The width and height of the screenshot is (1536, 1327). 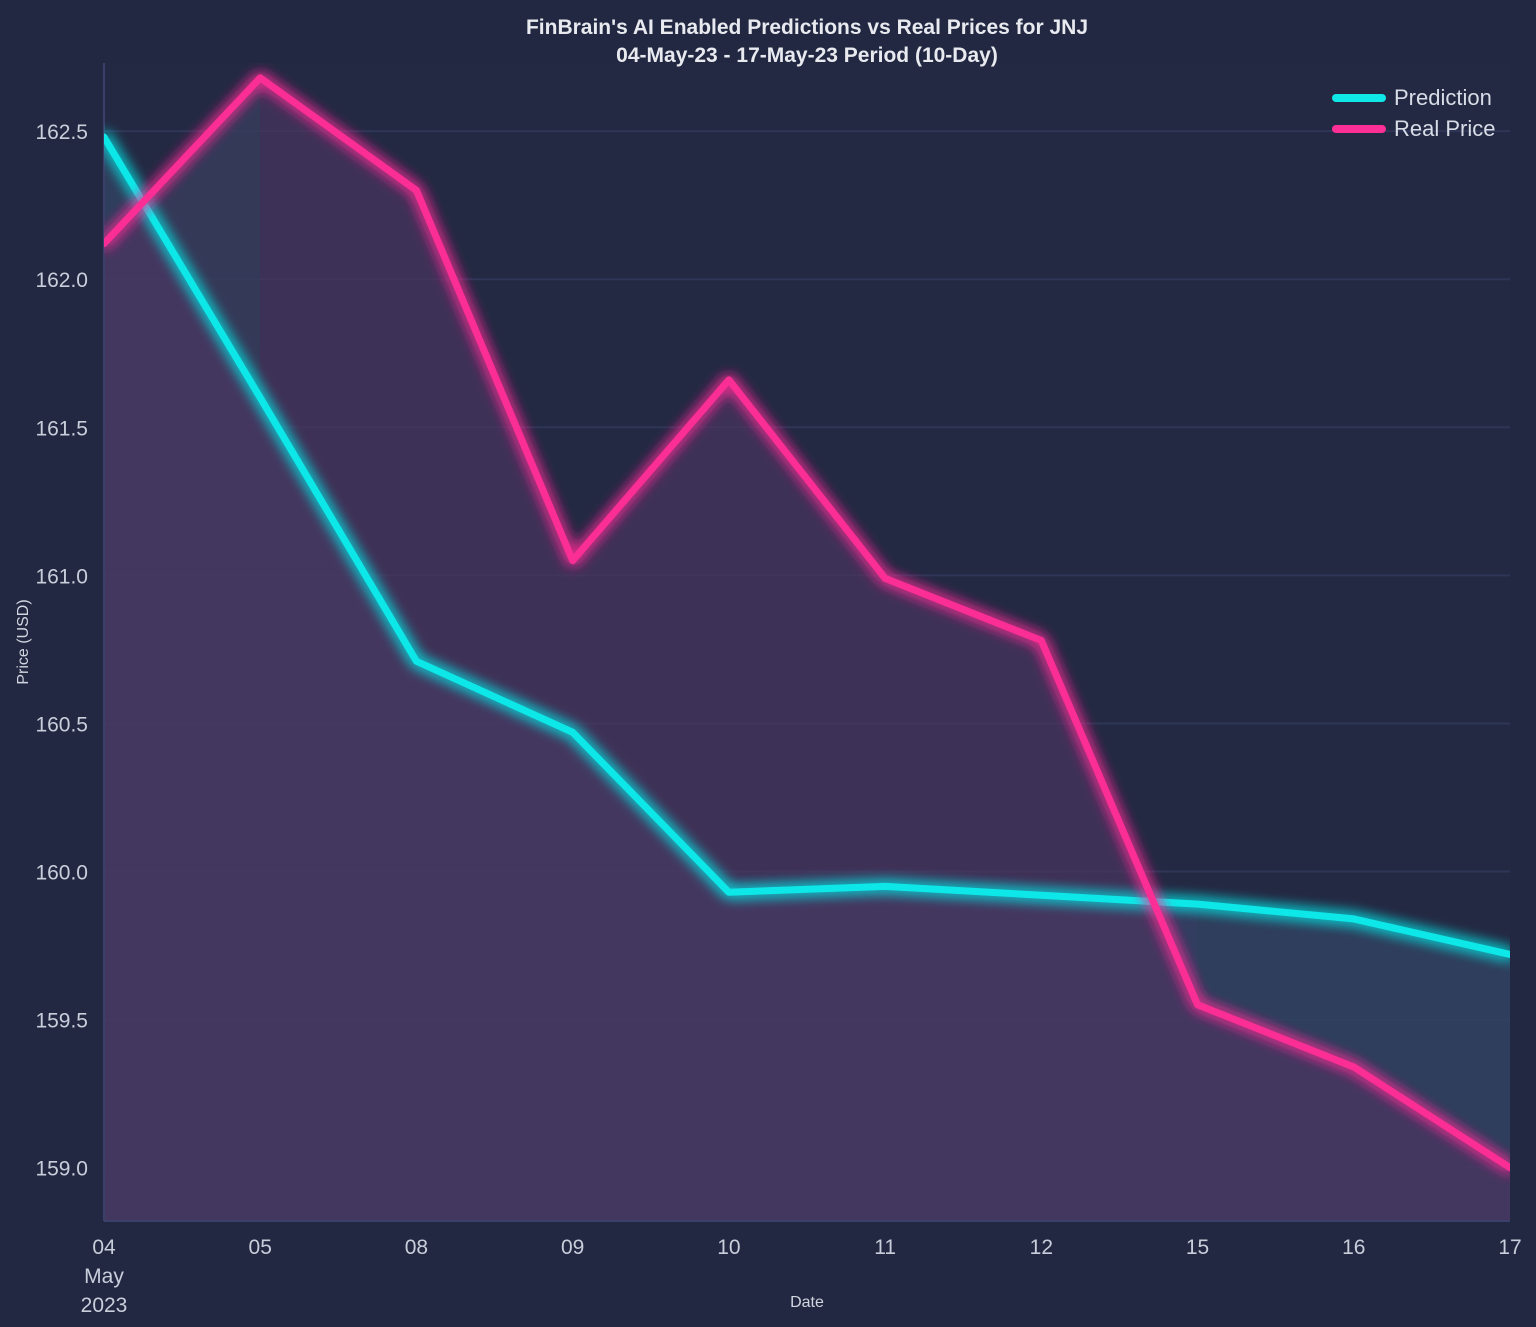 What do you see at coordinates (260, 1247) in the screenshot?
I see `x-axis-tick-label: 05` at bounding box center [260, 1247].